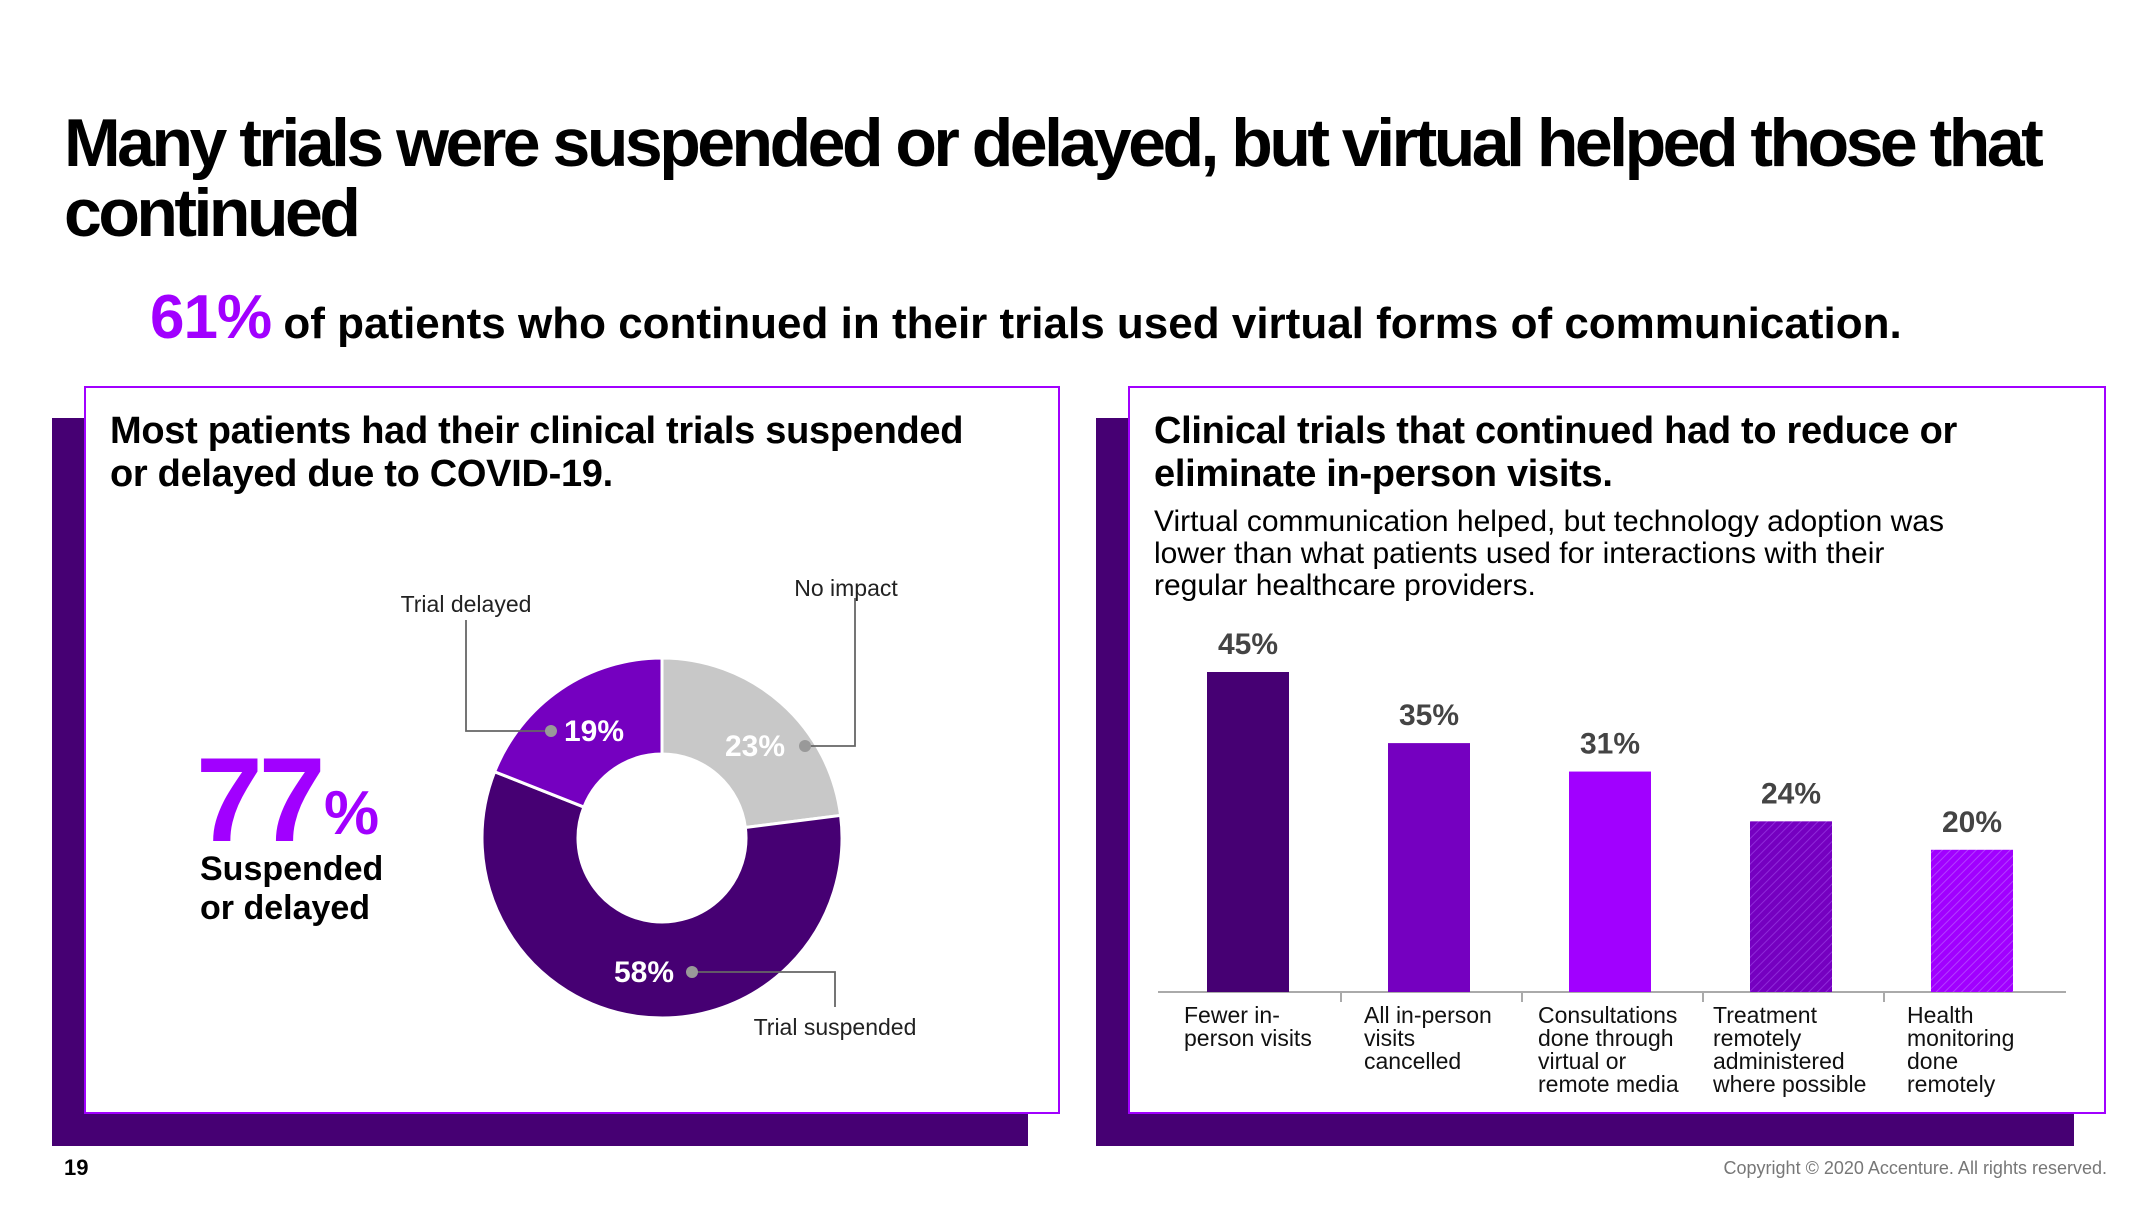  I want to click on bar-category-label: Health monitoring done remotely, so click(1960, 1049).